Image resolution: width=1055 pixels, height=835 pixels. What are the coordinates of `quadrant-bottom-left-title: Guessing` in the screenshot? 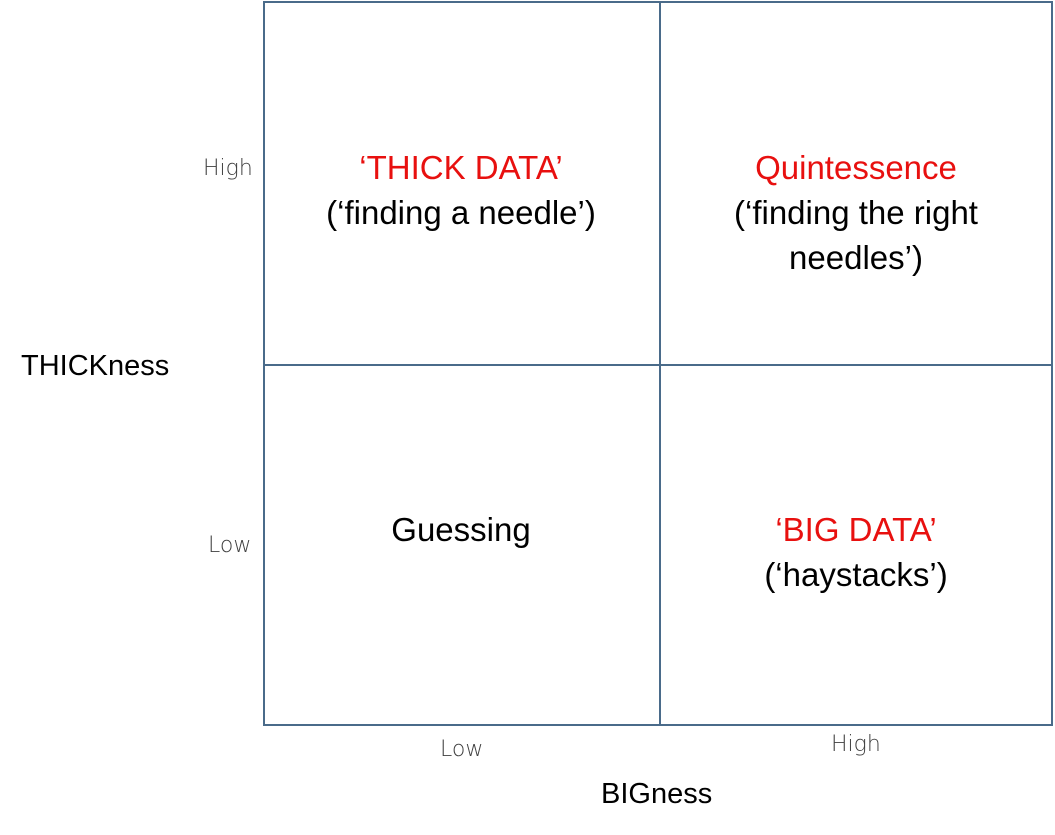 It's located at (461, 529).